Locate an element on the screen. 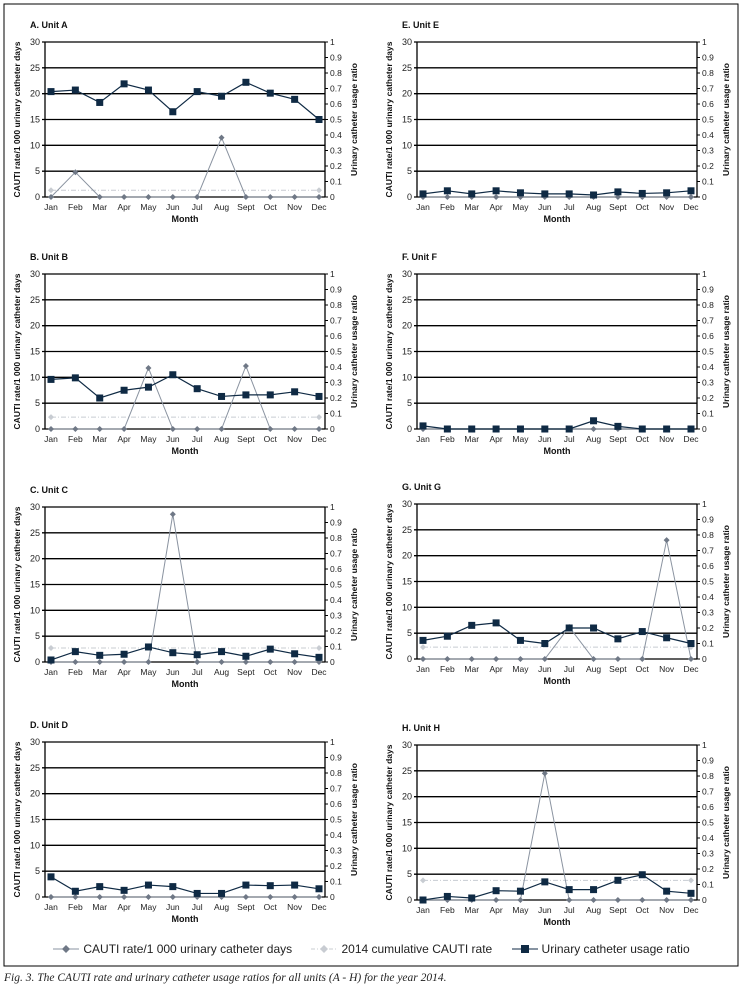 The width and height of the screenshot is (743, 993). x-tick-label: Jul is located at coordinates (197, 672).